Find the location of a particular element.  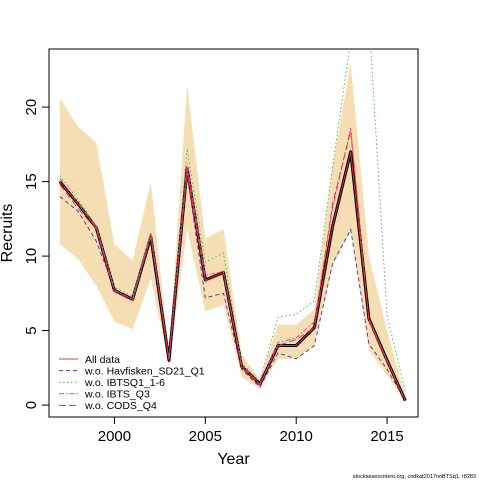

y-tick-label: 15 is located at coordinates (31, 181).